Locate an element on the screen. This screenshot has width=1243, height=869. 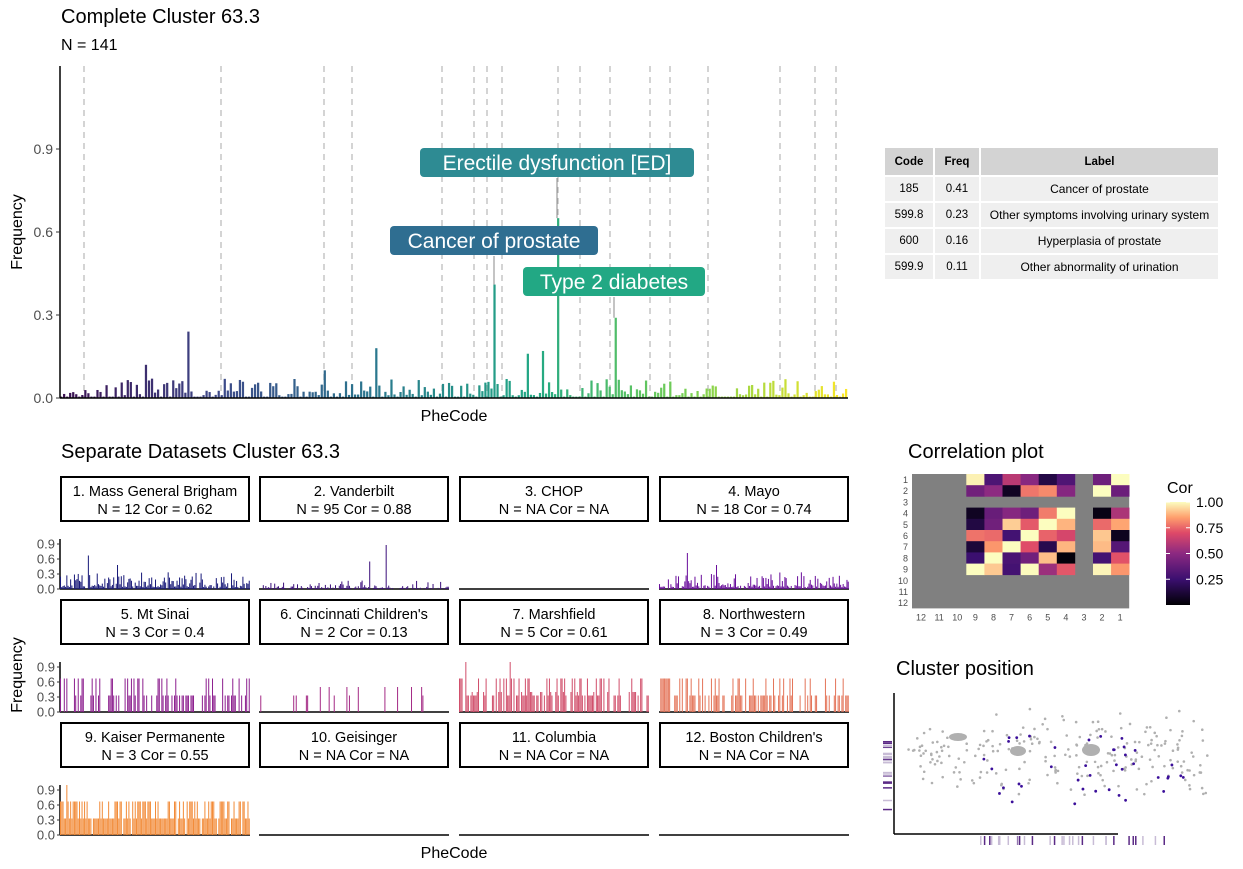
table-header-label: Label is located at coordinates (1099, 161).